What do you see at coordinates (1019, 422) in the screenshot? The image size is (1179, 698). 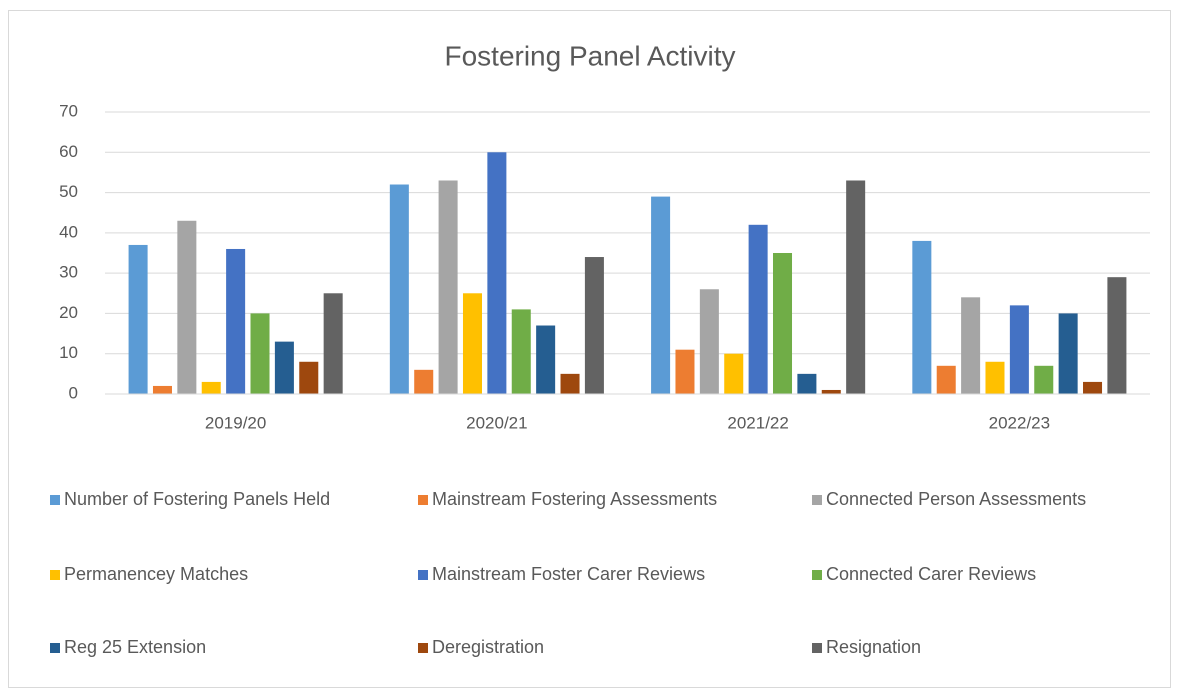 I see `x-tick-label: 2022/23` at bounding box center [1019, 422].